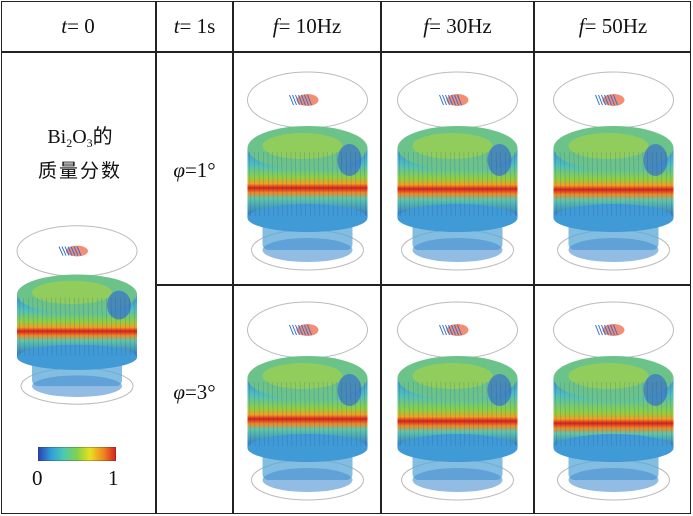  I want to click on header-f30: f = 30Hz, so click(457, 25).